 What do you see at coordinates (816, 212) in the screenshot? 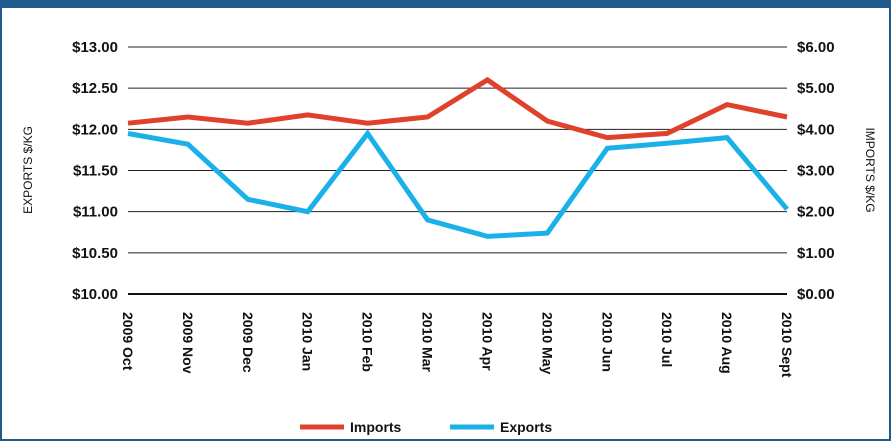
I see `right-tick-label: $2.00` at bounding box center [816, 212].